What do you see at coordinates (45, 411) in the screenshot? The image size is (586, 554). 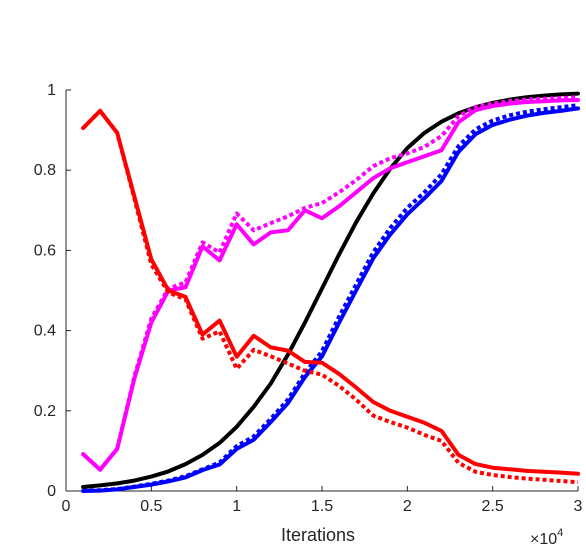 I see `y-tick-label: 0.2` at bounding box center [45, 411].